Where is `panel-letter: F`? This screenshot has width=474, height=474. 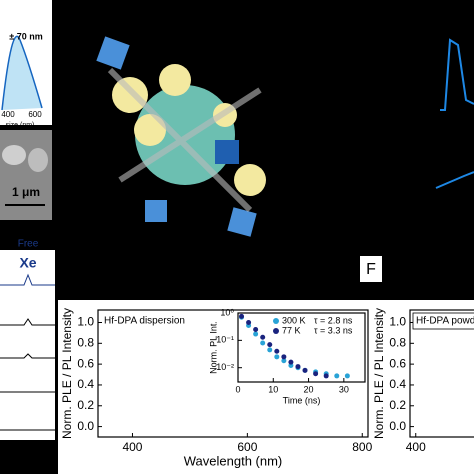 panel-letter: F is located at coordinates (371, 269).